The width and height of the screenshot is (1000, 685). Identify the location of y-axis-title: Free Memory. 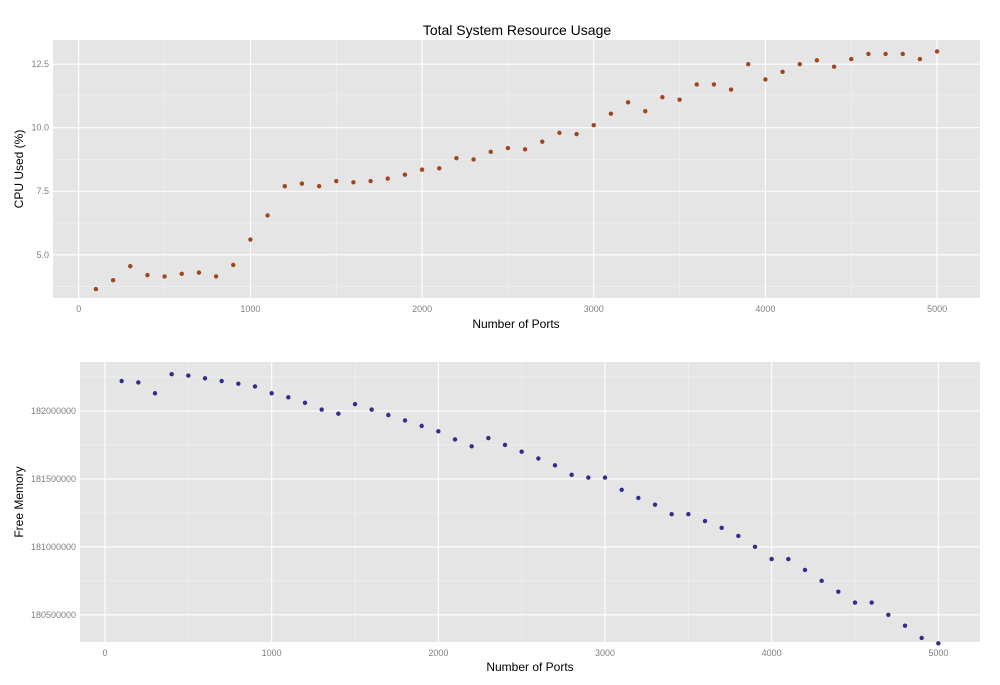
(19, 501).